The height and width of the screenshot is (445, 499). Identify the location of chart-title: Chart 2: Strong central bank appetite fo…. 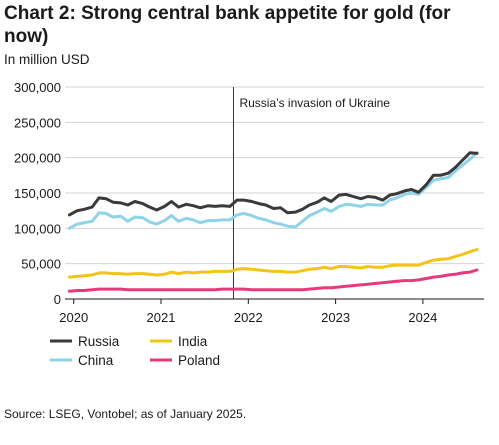
(227, 25).